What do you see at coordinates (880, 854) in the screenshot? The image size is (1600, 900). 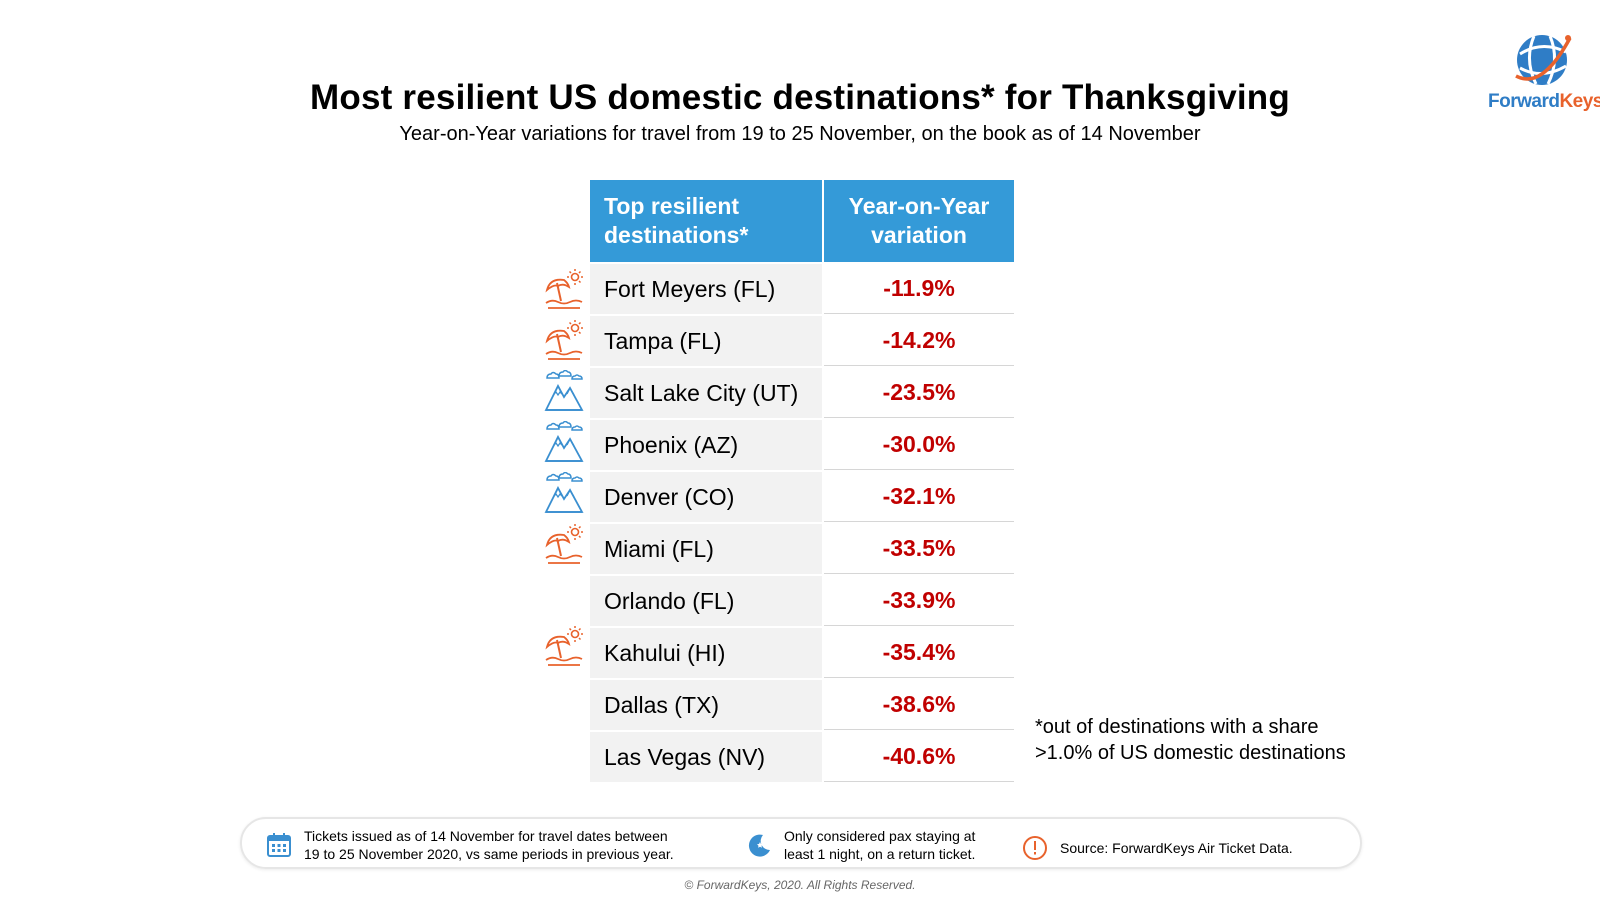 I see `footer-pax-line-2: least 1 night, on a return ticket.` at bounding box center [880, 854].